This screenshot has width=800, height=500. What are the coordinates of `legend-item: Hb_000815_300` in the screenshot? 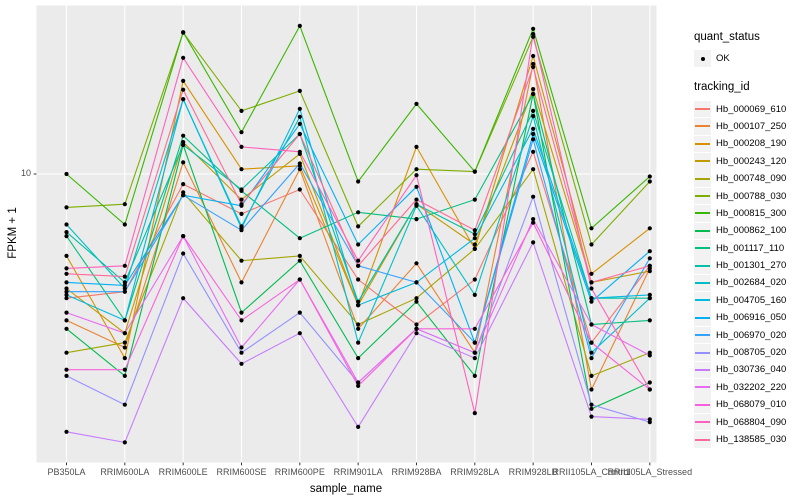 It's located at (747, 213).